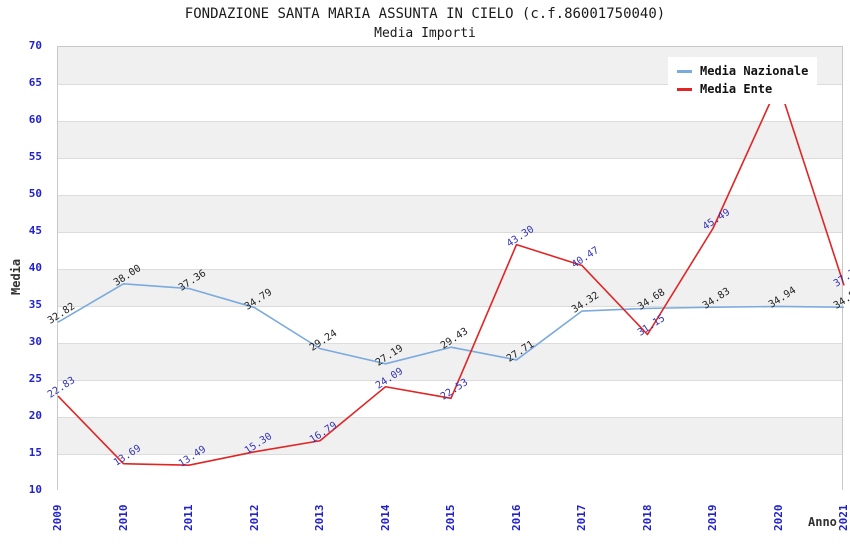  What do you see at coordinates (712, 518) in the screenshot?
I see `x-tick-label: 2019` at bounding box center [712, 518].